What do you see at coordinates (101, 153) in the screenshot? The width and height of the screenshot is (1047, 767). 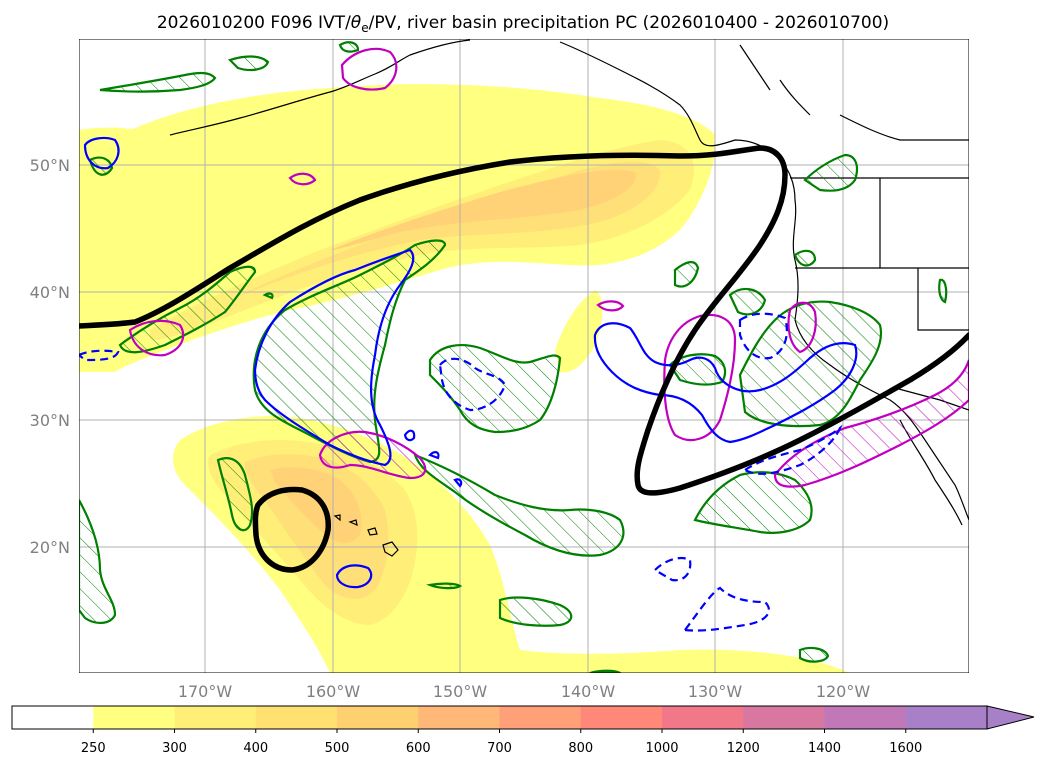 I see `blue-nw` at bounding box center [101, 153].